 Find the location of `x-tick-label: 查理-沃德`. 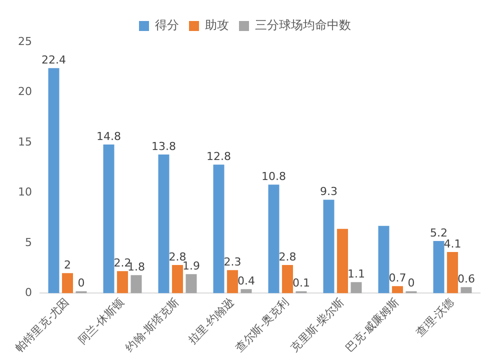

x-tick-label: 查理-沃德 is located at coordinates (435, 317).